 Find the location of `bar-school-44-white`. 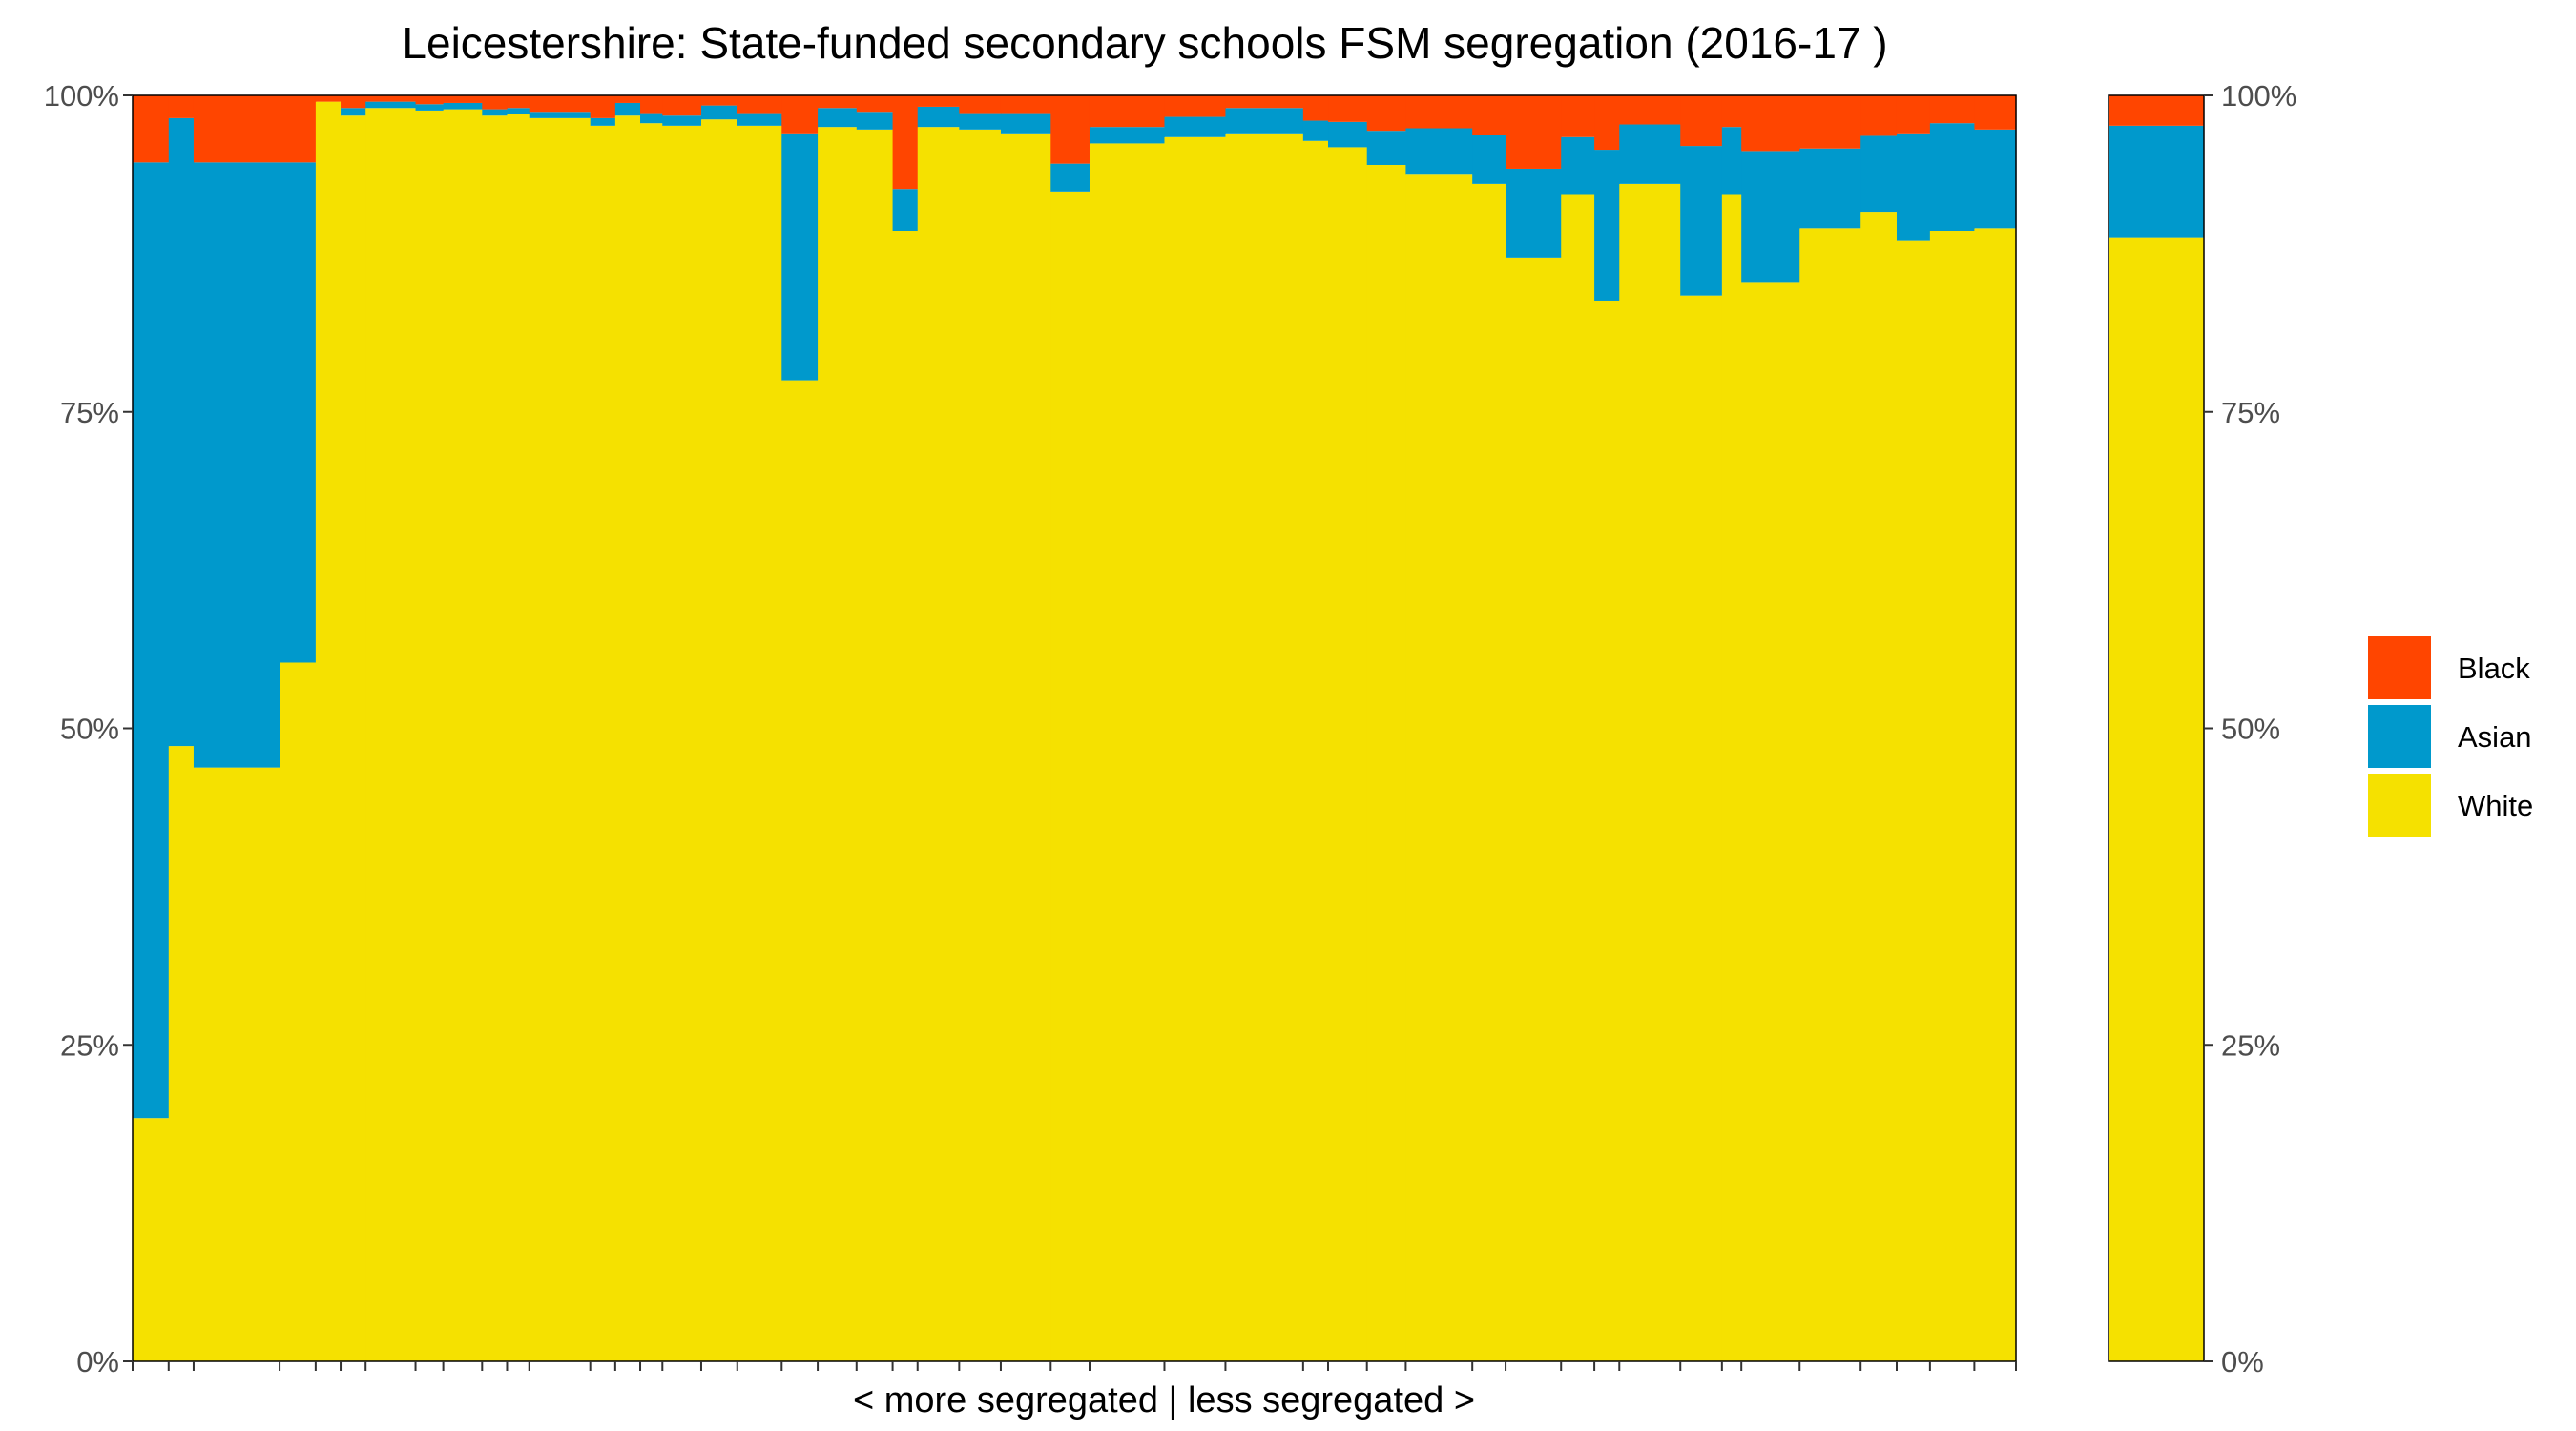

bar-school-44-white is located at coordinates (1913, 801).